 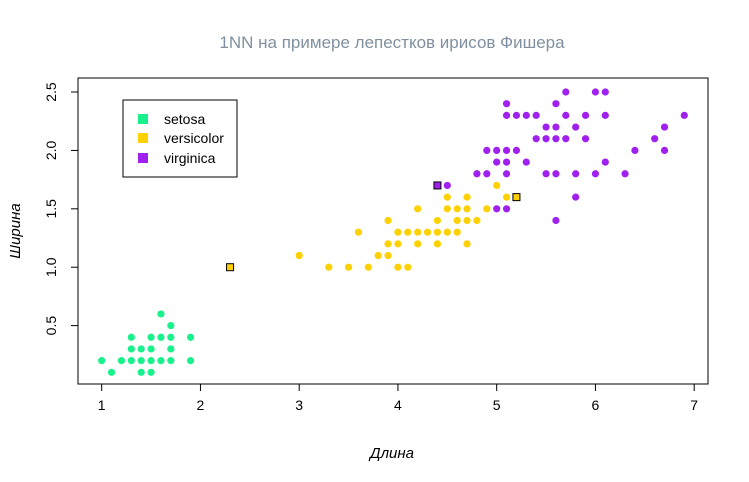 What do you see at coordinates (373, 226) in the screenshot?
I see `highlighted-points` at bounding box center [373, 226].